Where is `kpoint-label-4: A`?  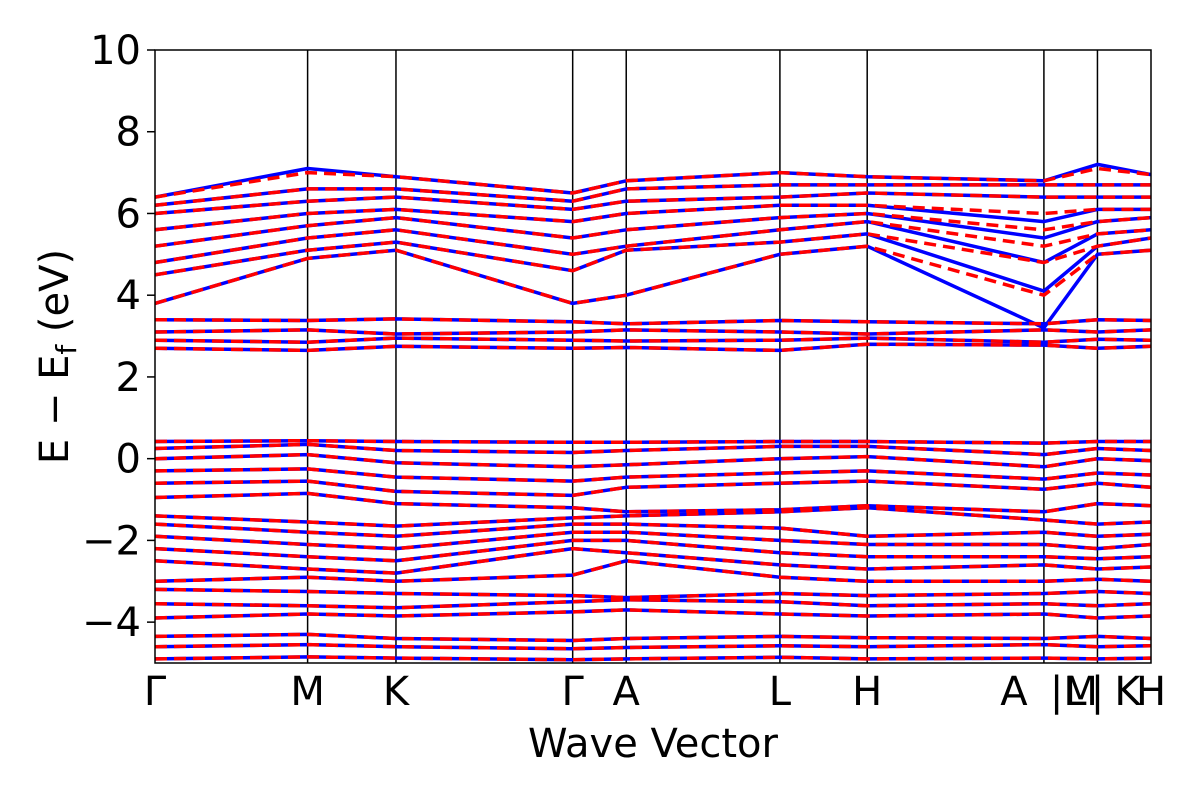 kpoint-label-4: A is located at coordinates (627, 692).